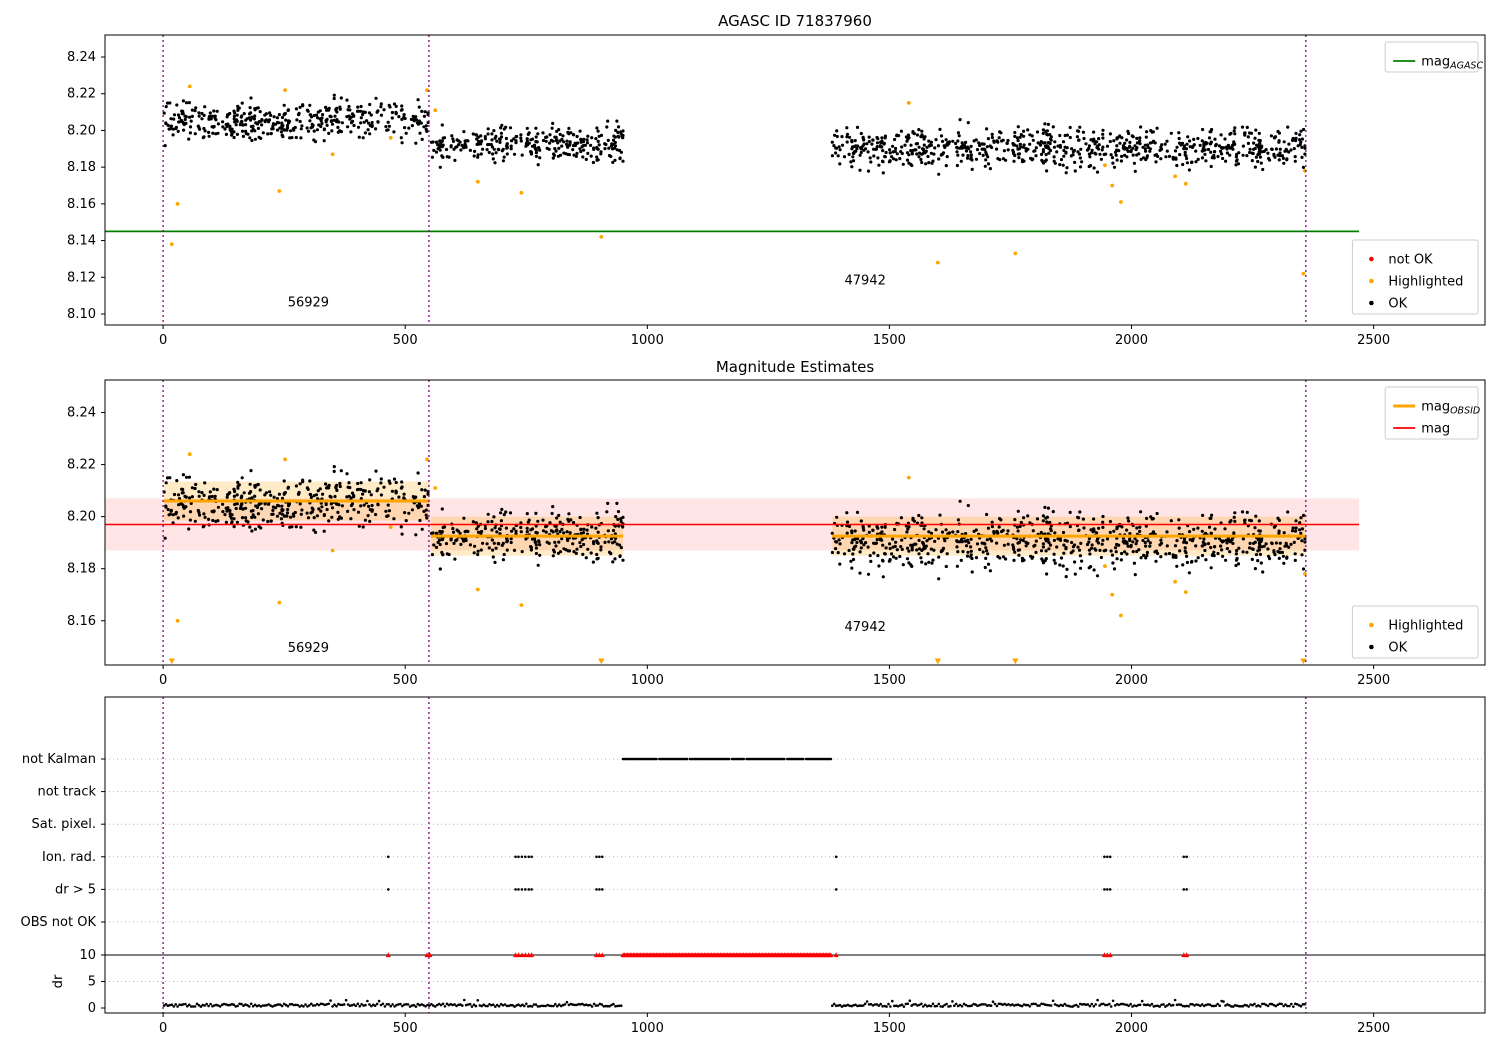 This screenshot has width=1500, height=1050. What do you see at coordinates (738, 180) in the screenshot?
I see `agasc-chart-highlighted-points` at bounding box center [738, 180].